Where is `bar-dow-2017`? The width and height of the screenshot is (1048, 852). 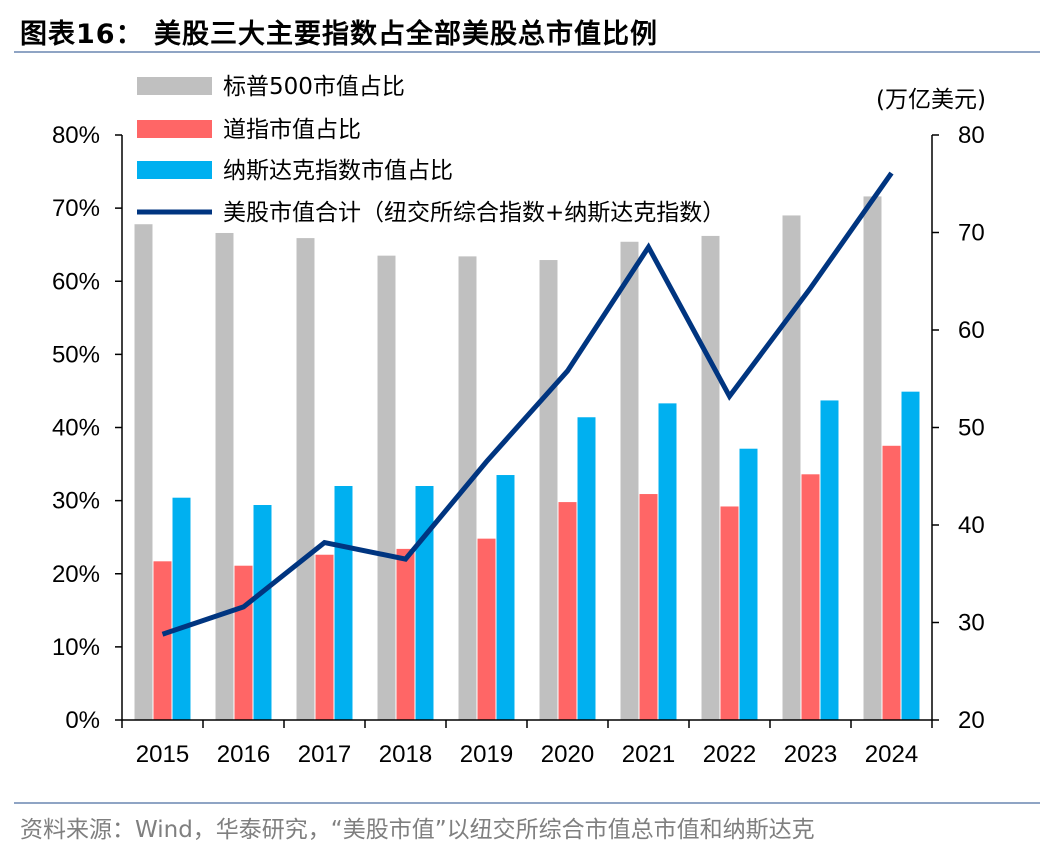 bar-dow-2017 is located at coordinates (324, 637).